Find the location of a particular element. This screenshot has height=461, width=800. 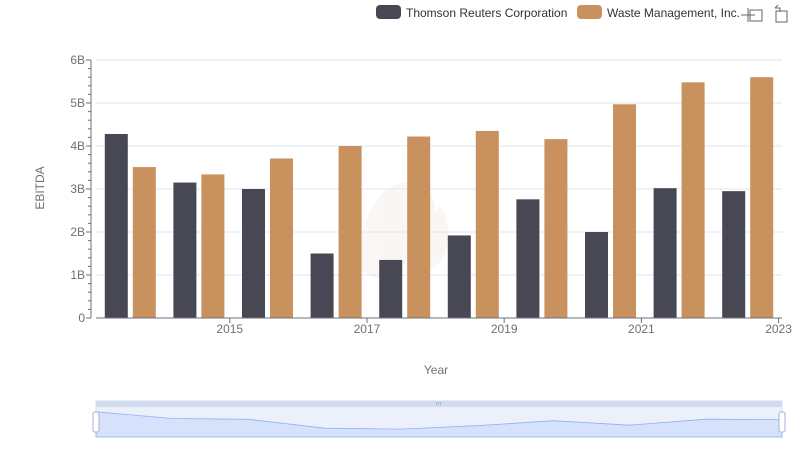

bar-thomson-reuters-corporation-2022 is located at coordinates (665, 253).